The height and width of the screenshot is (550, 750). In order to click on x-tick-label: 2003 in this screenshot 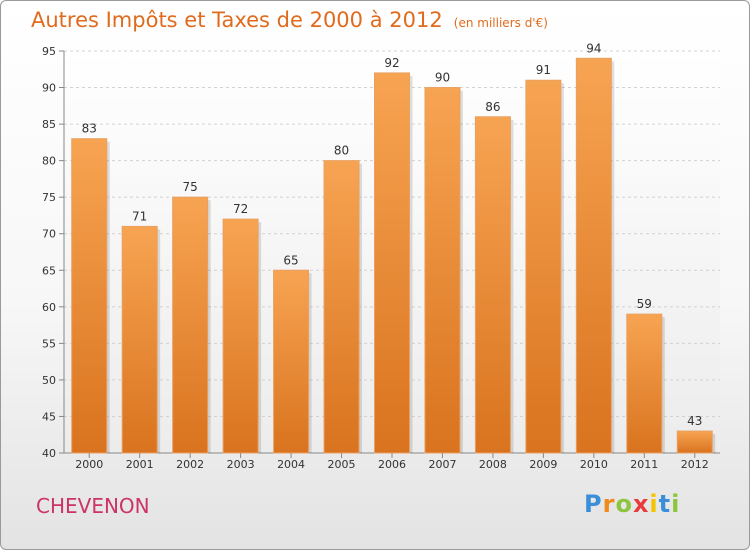, I will do `click(241, 464)`.